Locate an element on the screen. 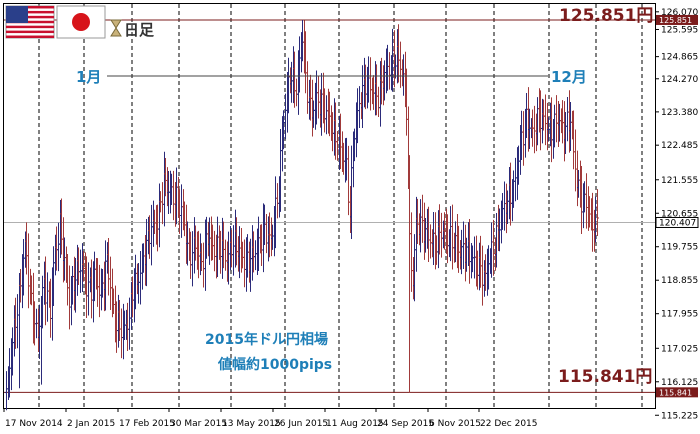  y-tick-label: 121.555 is located at coordinates (679, 181).